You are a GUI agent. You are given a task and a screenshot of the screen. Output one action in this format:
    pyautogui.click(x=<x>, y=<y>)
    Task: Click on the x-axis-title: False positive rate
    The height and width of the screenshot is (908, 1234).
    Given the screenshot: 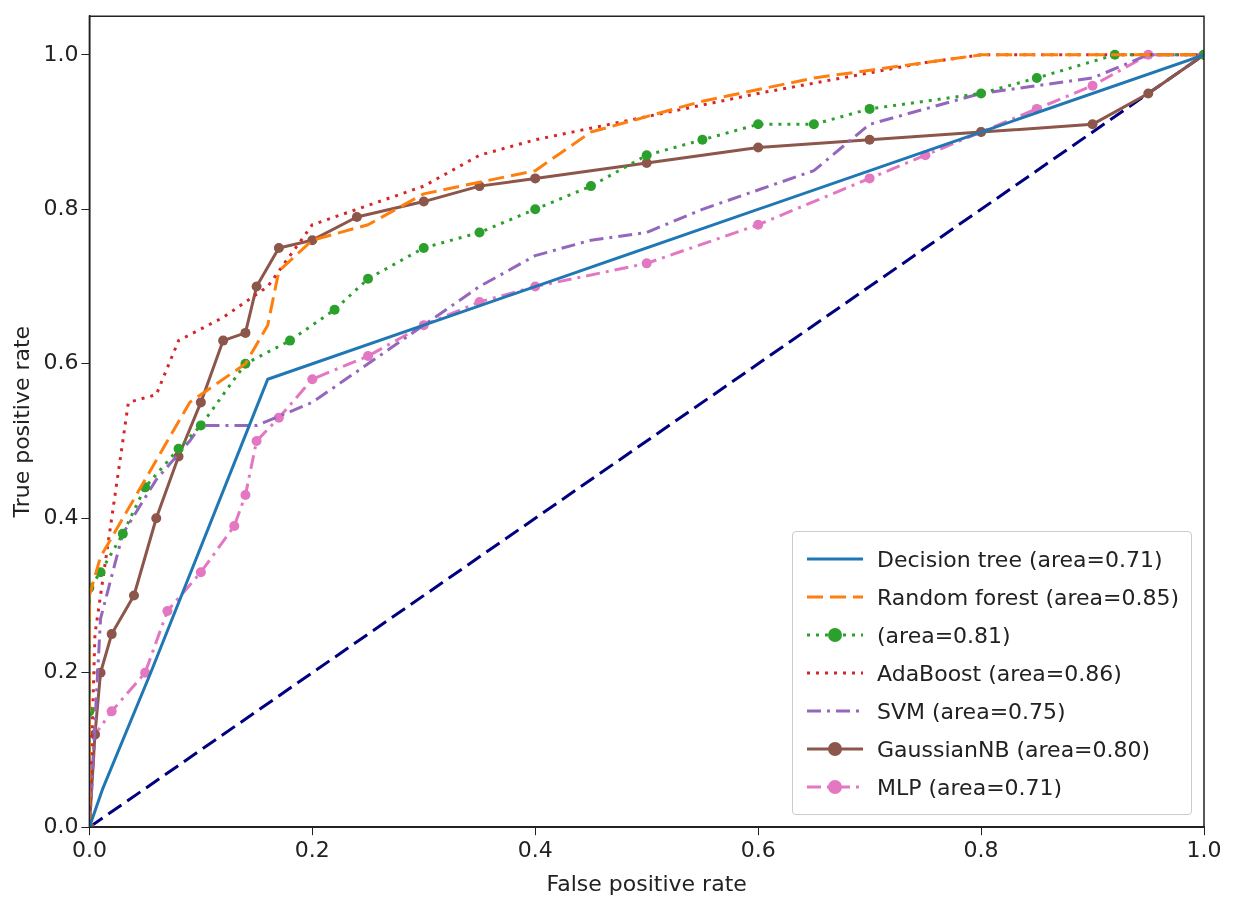 What is the action you would take?
    pyautogui.click(x=646, y=883)
    